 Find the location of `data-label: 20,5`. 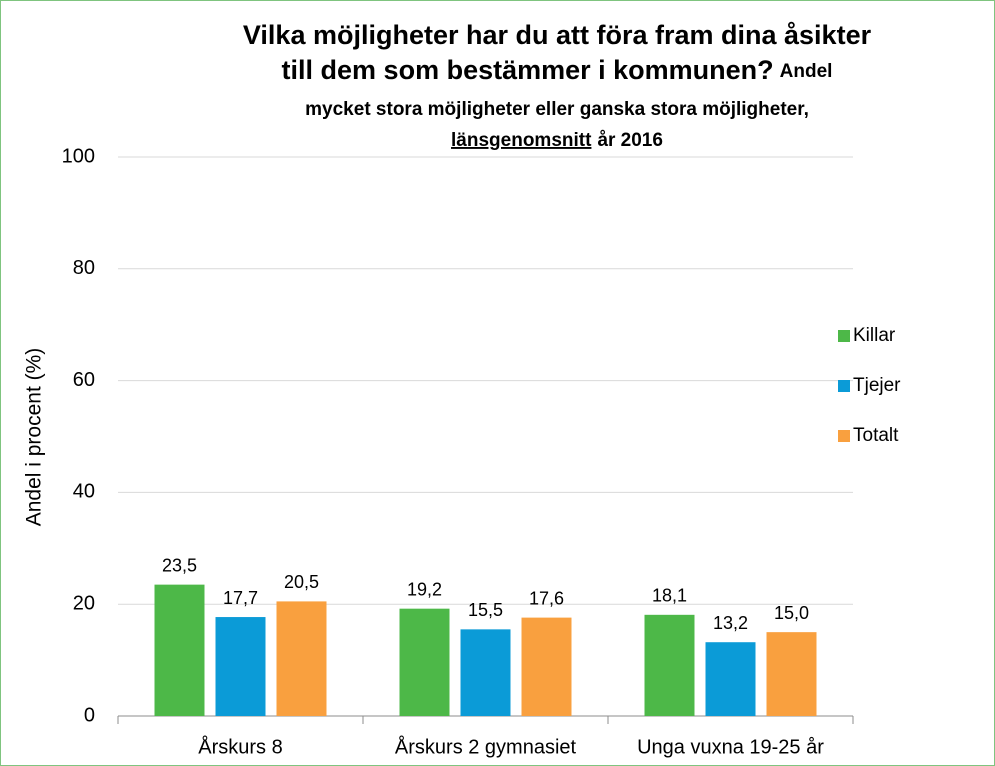

data-label: 20,5 is located at coordinates (301, 582).